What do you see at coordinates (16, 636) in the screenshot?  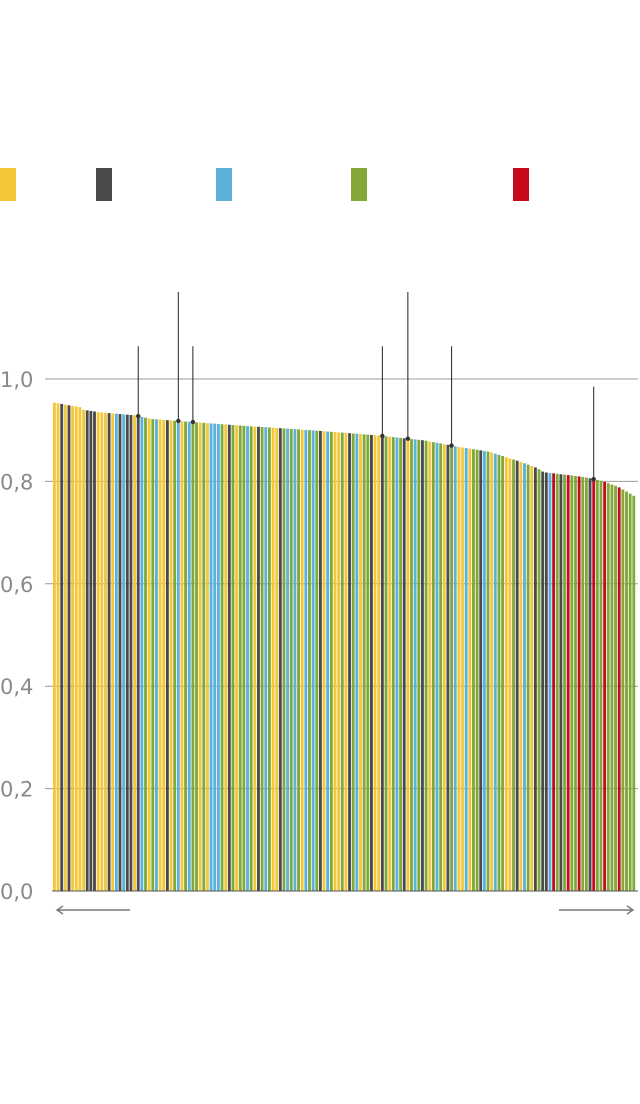 I see `y-axis-tick-labels: 0,0 0,2 0,4 0,6 0,8 1,0` at bounding box center [16, 636].